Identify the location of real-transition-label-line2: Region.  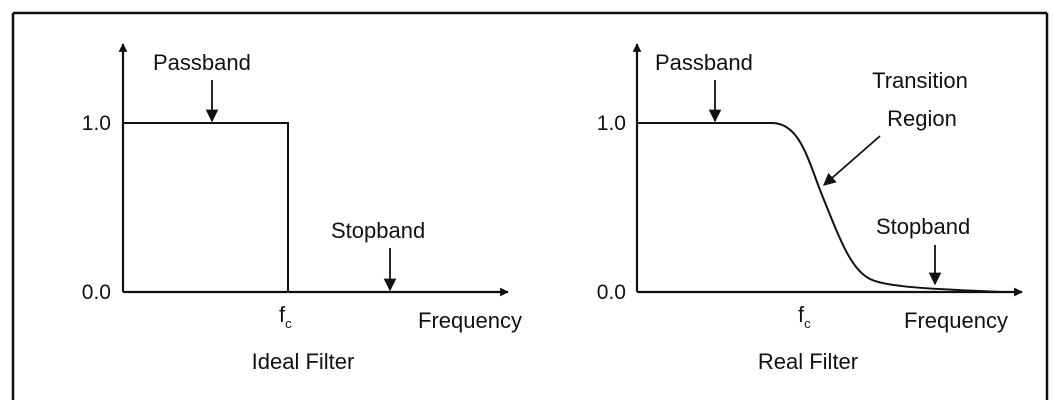
(922, 118).